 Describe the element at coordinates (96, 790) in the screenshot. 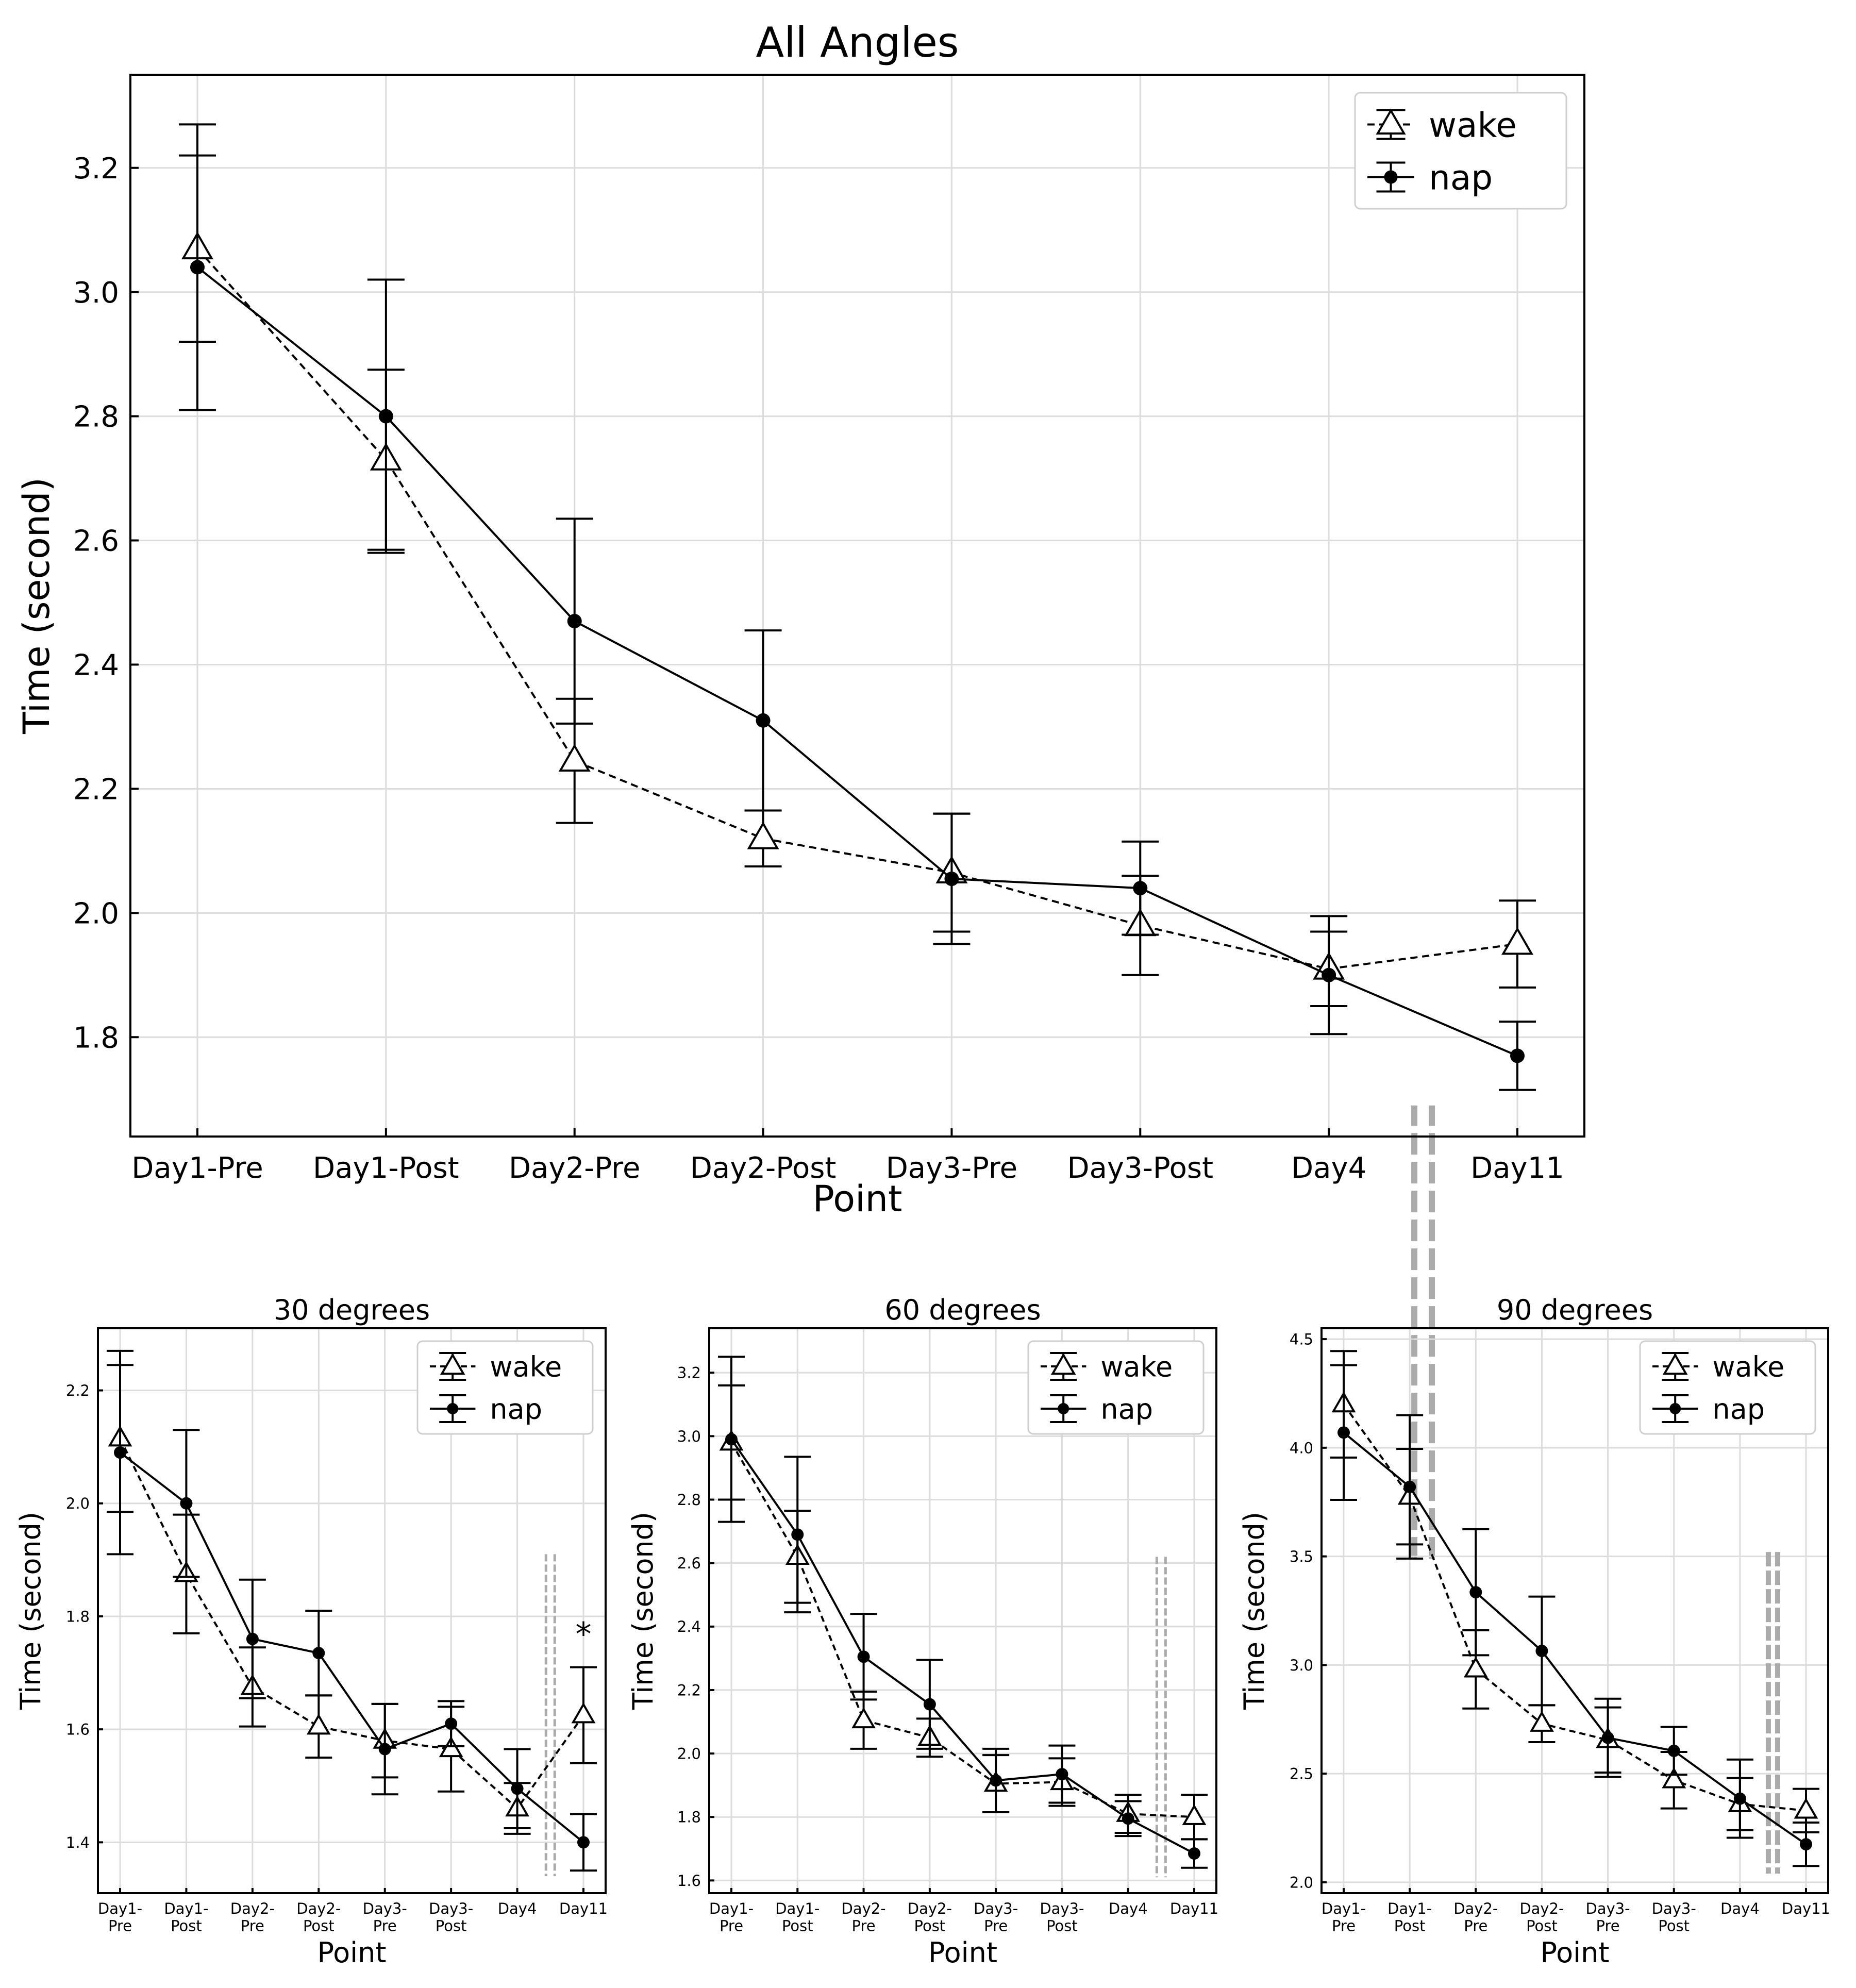

I see `y-tick-label: 2.2` at that location.